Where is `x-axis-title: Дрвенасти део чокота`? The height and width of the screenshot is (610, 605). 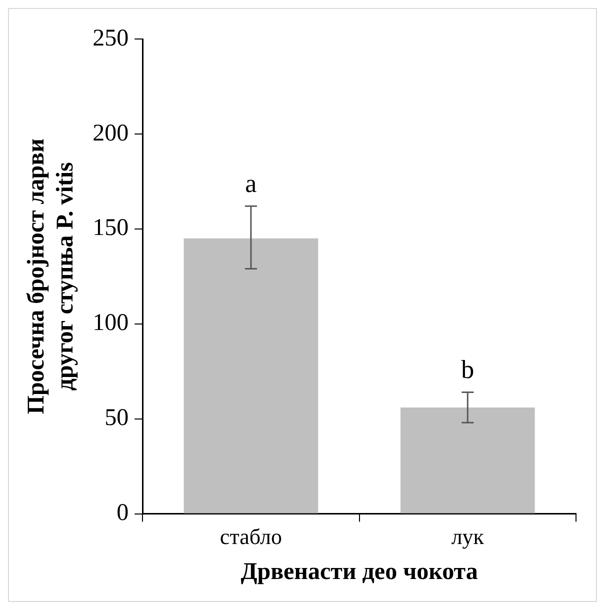 x-axis-title: Дрвенасти део чокота is located at coordinates (359, 571).